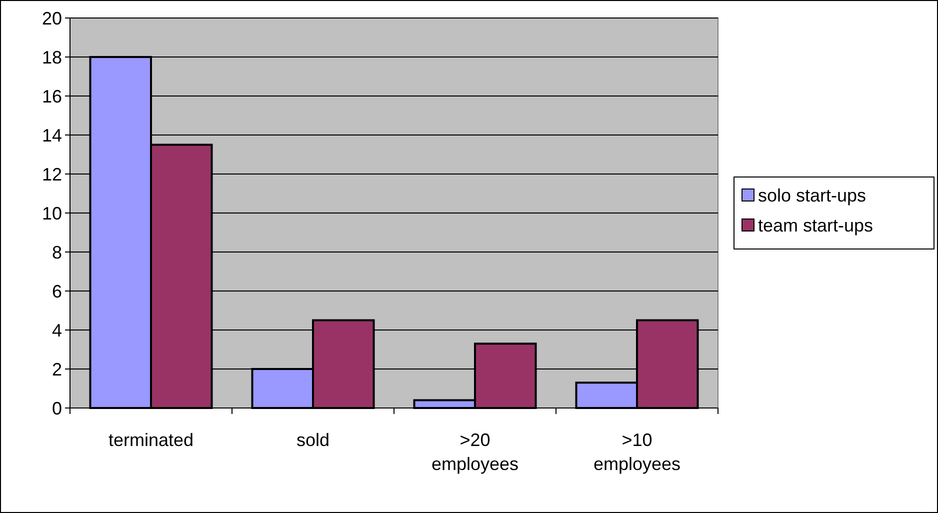  I want to click on y-tick-label: 12, so click(52, 174).